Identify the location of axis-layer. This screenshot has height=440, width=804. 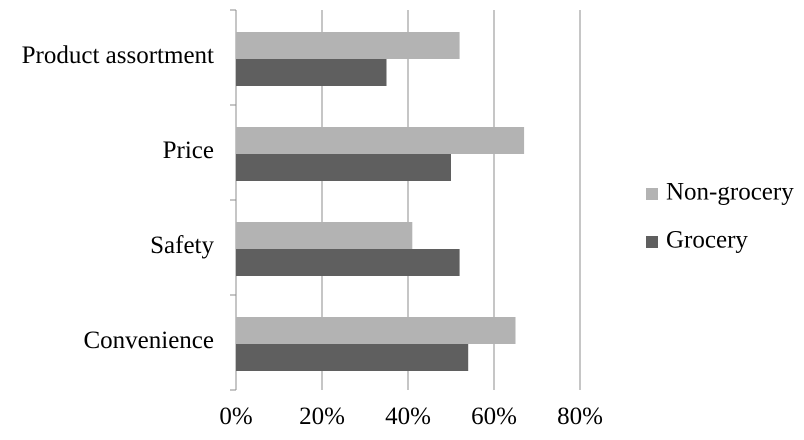
(233, 200).